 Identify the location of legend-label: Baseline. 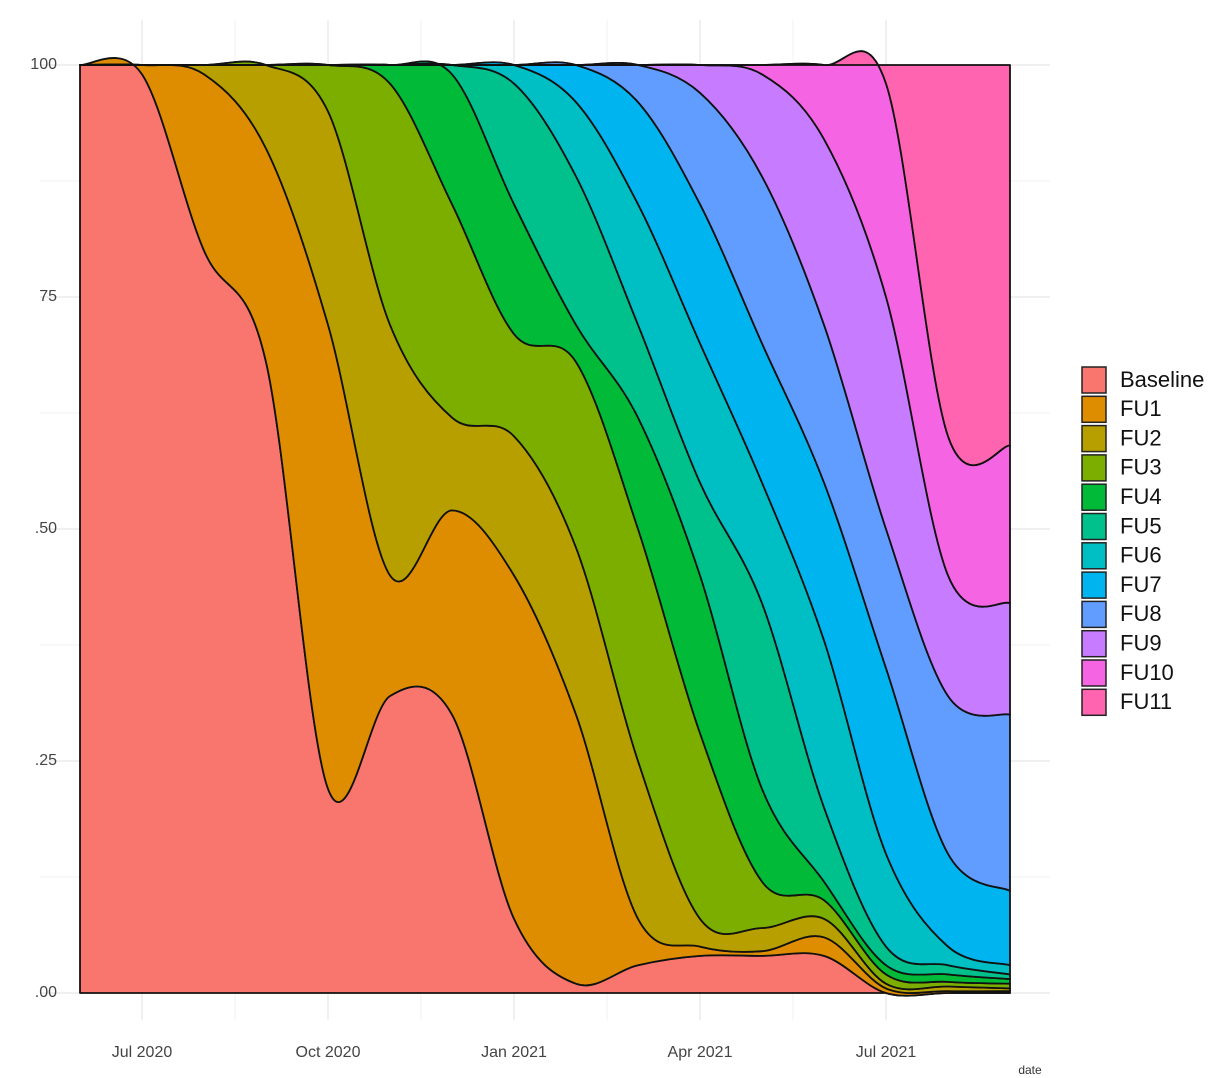
(1162, 379).